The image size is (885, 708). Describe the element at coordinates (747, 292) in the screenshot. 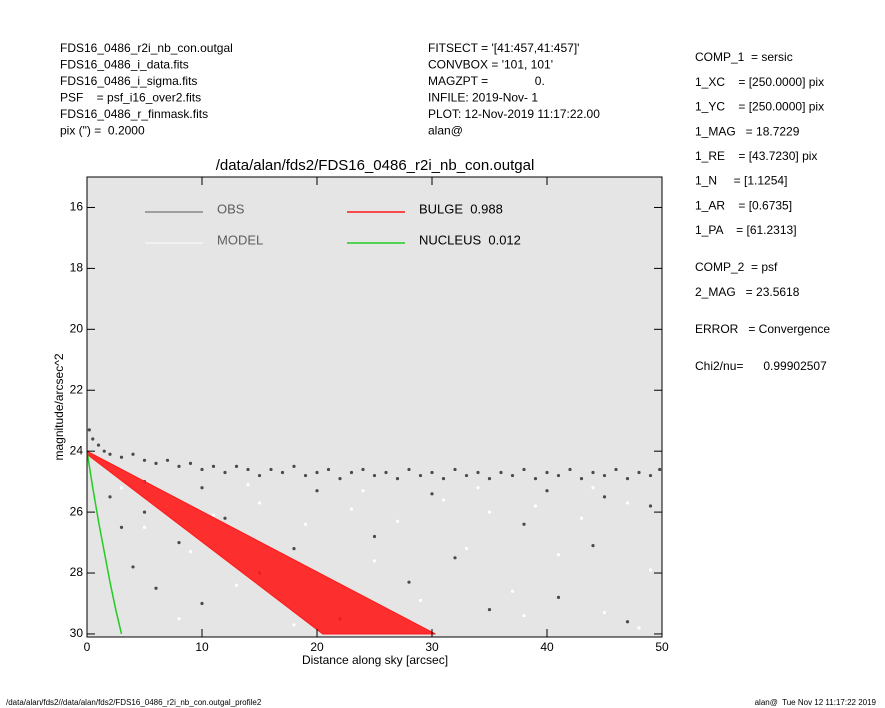

I see `fit-parameter: 2_MAG = 23.5618` at that location.